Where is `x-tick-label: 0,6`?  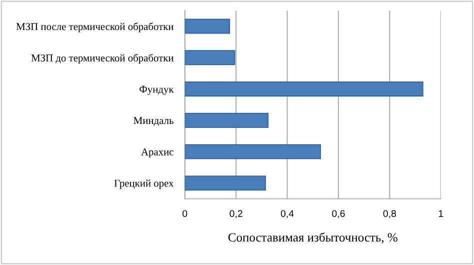 x-tick-label: 0,6 is located at coordinates (338, 214).